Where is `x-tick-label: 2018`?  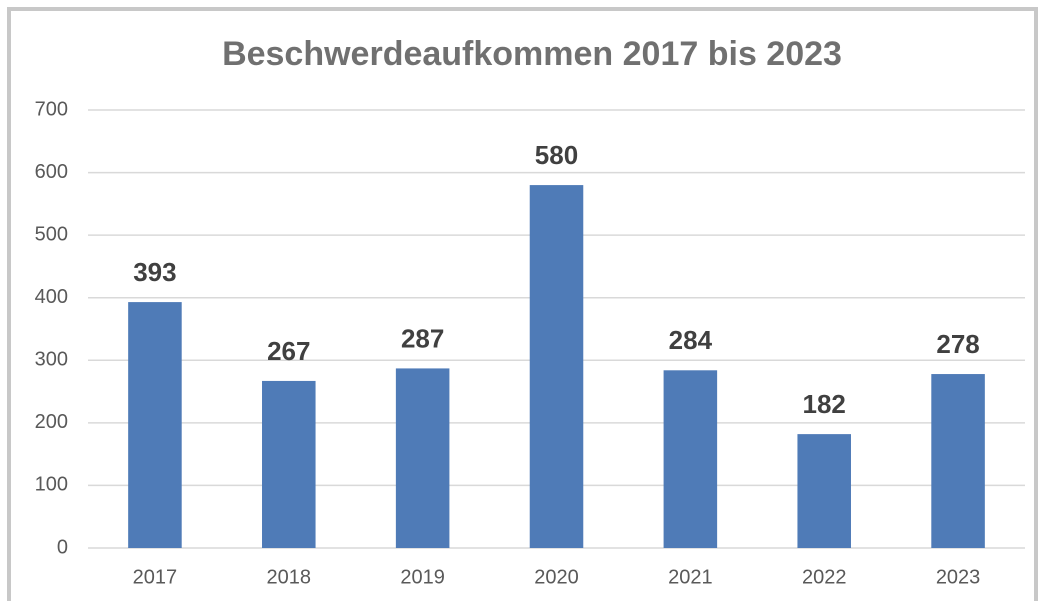
x-tick-label: 2018 is located at coordinates (289, 577).